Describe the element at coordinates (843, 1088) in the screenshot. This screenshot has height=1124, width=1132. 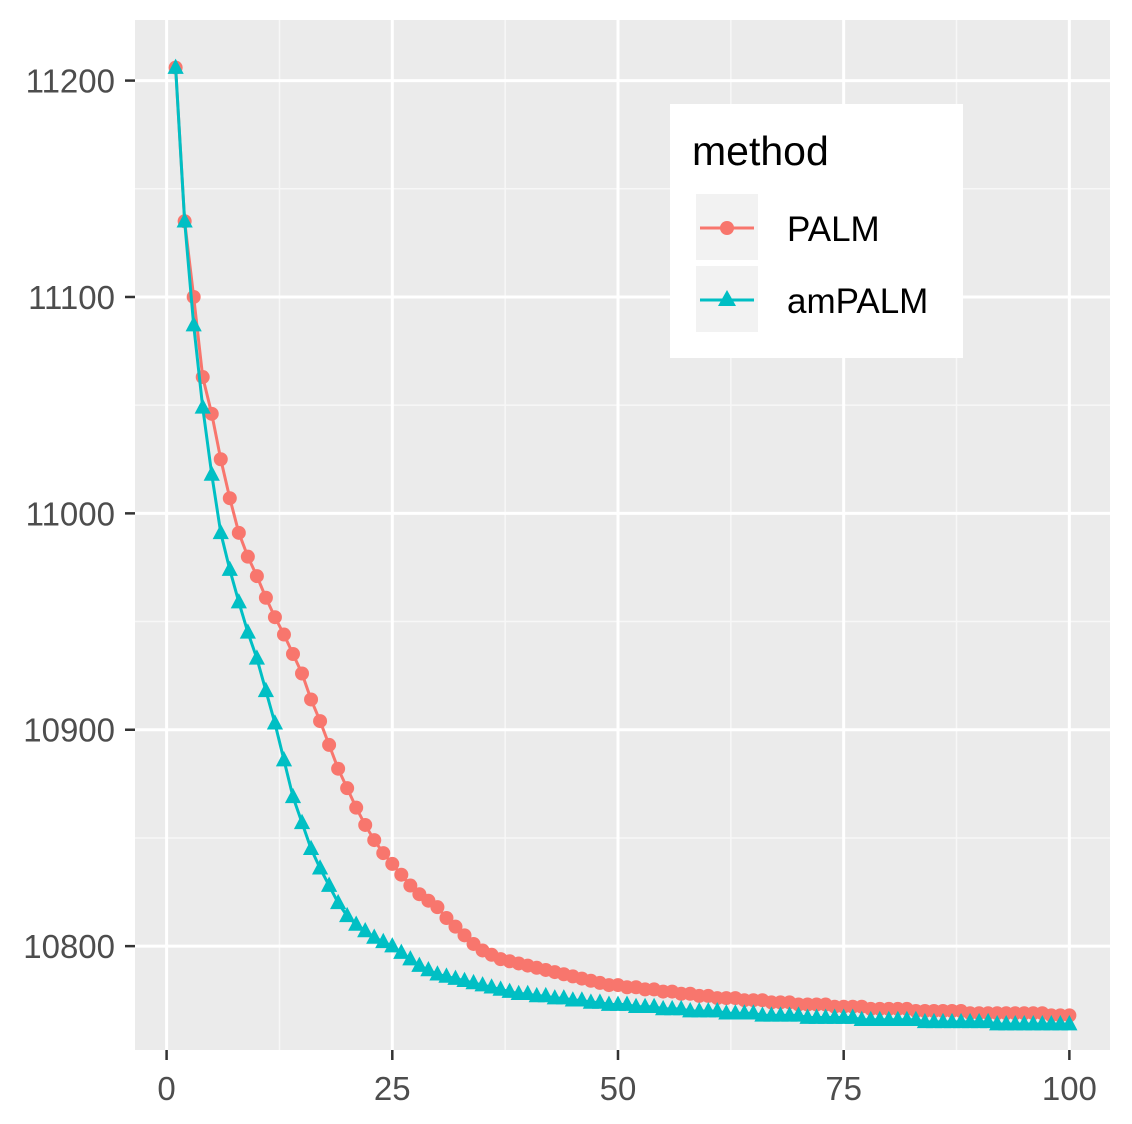
I see `x-tick-label: 75` at that location.